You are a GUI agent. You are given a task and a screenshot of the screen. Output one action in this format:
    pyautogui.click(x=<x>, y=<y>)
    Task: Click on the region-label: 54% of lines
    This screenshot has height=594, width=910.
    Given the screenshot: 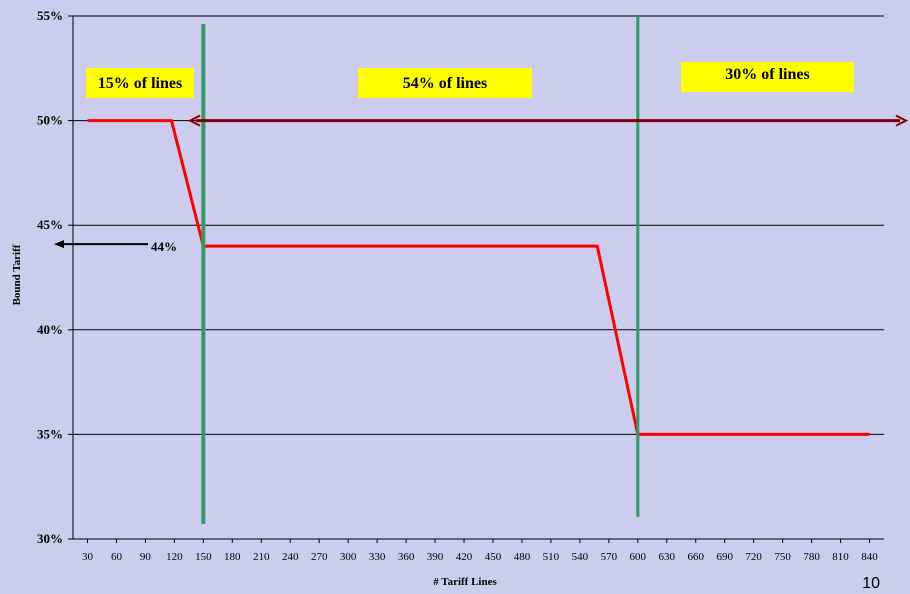 What is the action you would take?
    pyautogui.click(x=445, y=83)
    